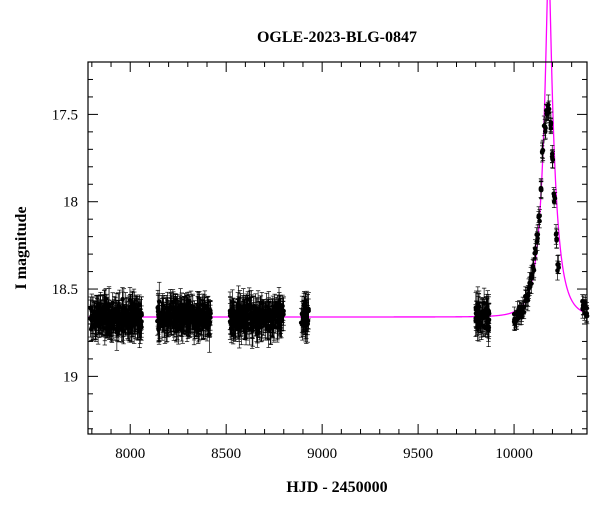  Describe the element at coordinates (21, 247) in the screenshot. I see `y-axis-label: I magnitude` at that location.